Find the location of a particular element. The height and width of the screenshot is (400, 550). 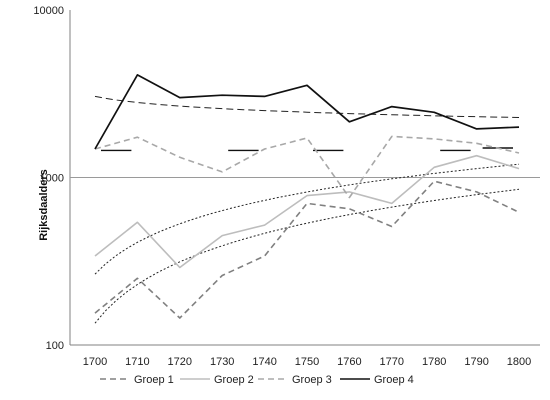

x-tick-label: 1780 is located at coordinates (434, 362).